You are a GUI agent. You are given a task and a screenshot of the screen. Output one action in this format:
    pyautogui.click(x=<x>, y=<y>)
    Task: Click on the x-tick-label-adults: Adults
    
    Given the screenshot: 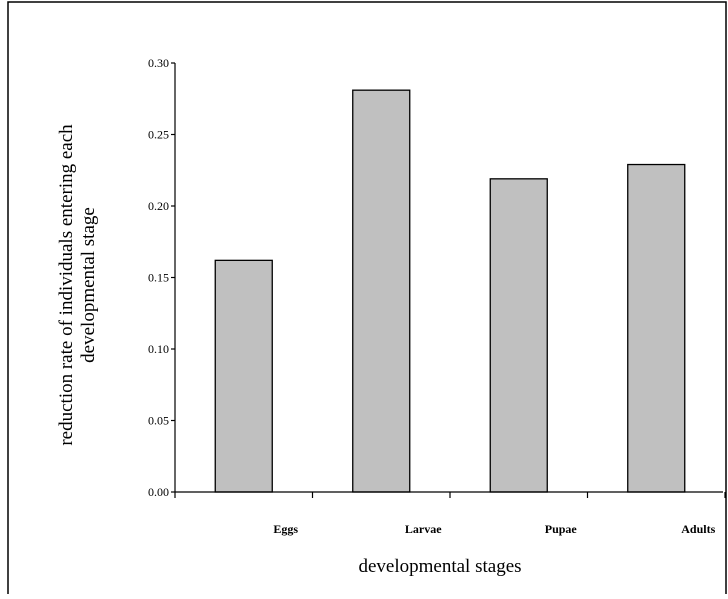 What is the action you would take?
    pyautogui.click(x=698, y=529)
    